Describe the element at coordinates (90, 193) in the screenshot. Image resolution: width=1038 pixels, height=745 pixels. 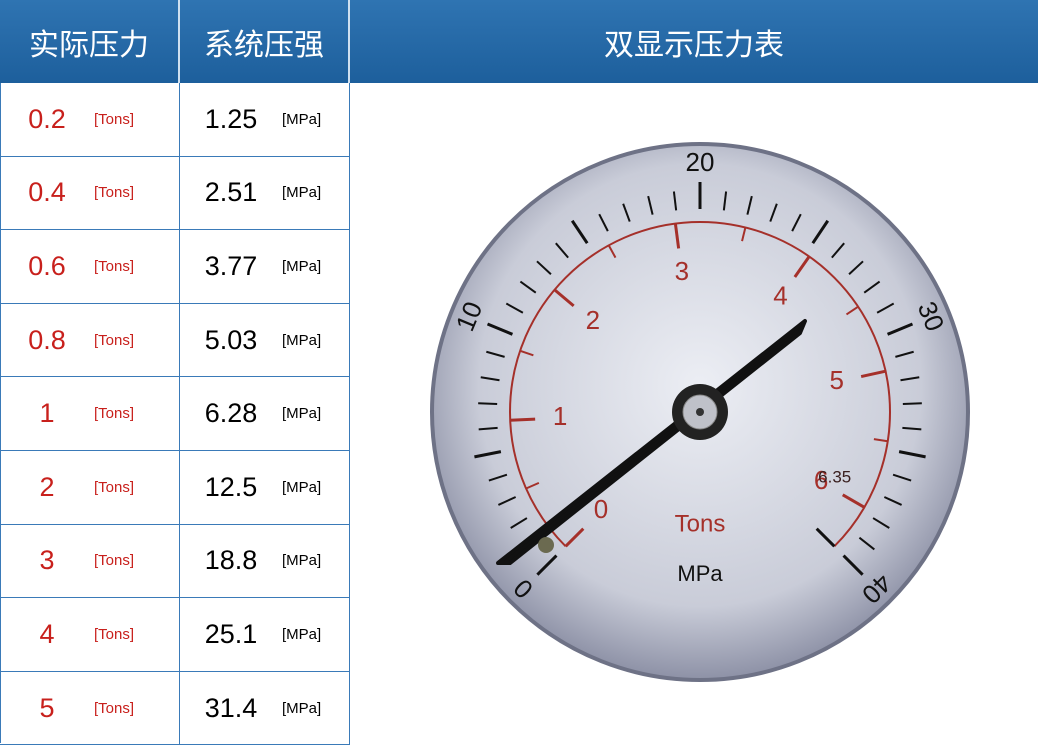
I see `tons-cell: 0.4 [Tons]` at that location.